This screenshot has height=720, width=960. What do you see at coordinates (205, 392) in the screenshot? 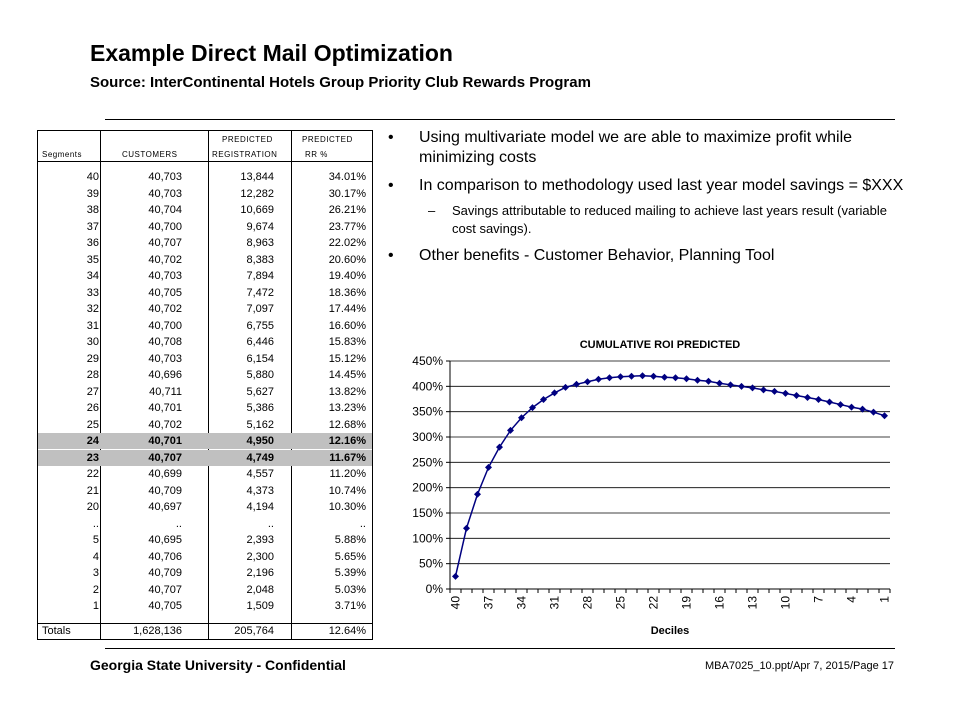
I see `table-row: 27 40,711 5,627 13.82%` at bounding box center [205, 392].